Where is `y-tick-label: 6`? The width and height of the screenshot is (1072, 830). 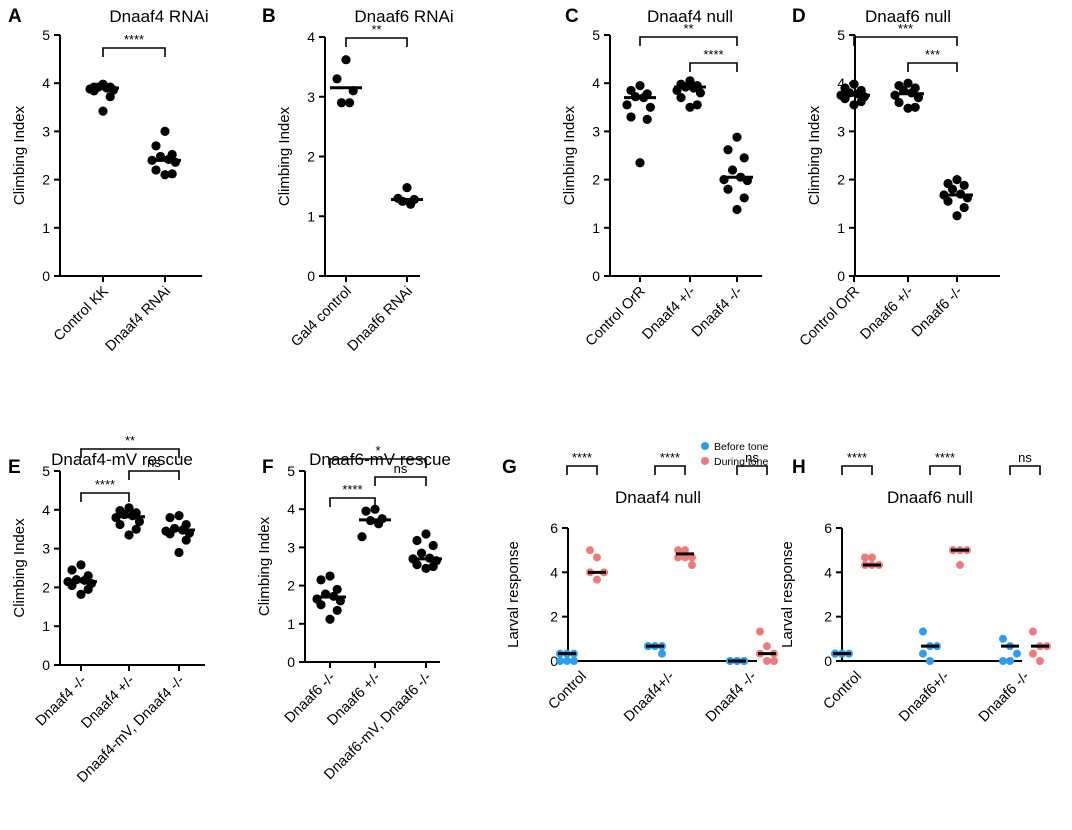 y-tick-label: 6 is located at coordinates (828, 528).